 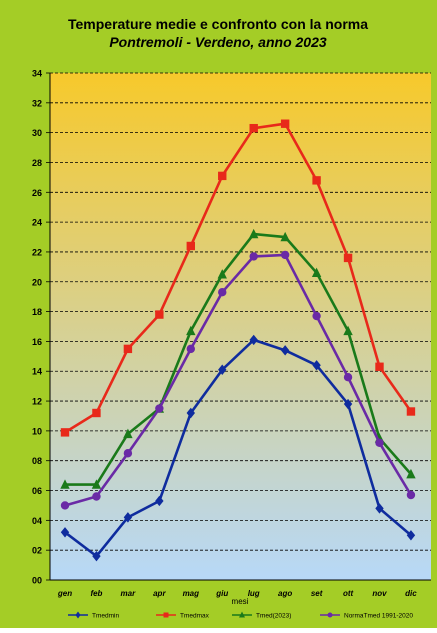 What do you see at coordinates (37, 74) in the screenshot?
I see `y-tick-label: 34` at bounding box center [37, 74].